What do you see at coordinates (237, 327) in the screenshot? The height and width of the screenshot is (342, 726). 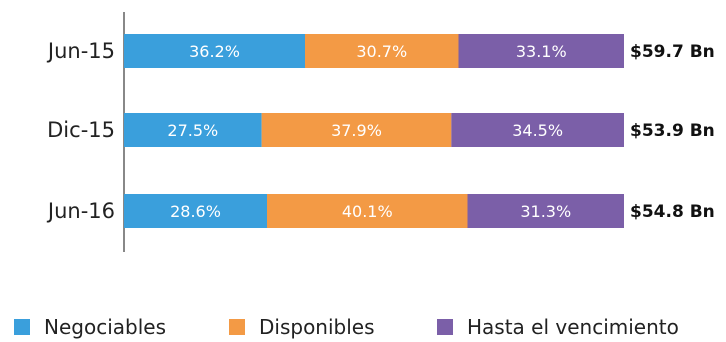 I see `legend-swatch-disponibles` at bounding box center [237, 327].